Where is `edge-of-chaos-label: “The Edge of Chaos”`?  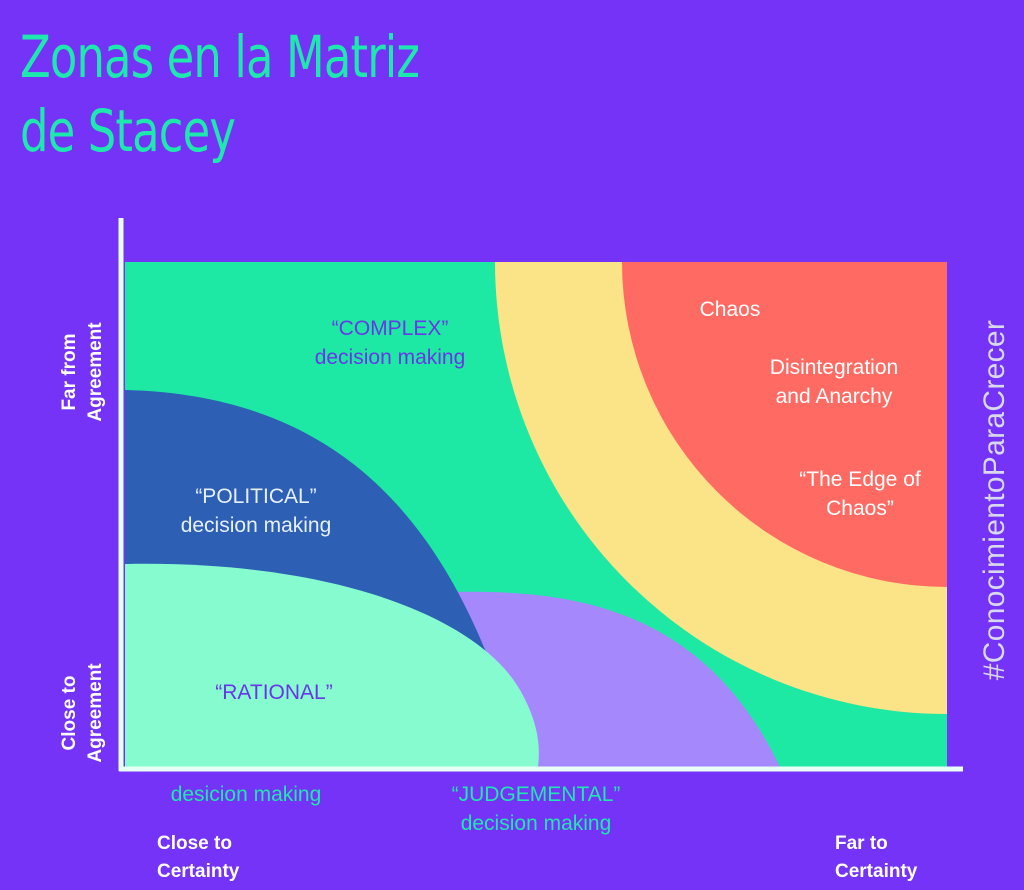 edge-of-chaos-label: “The Edge of Chaos” is located at coordinates (860, 494).